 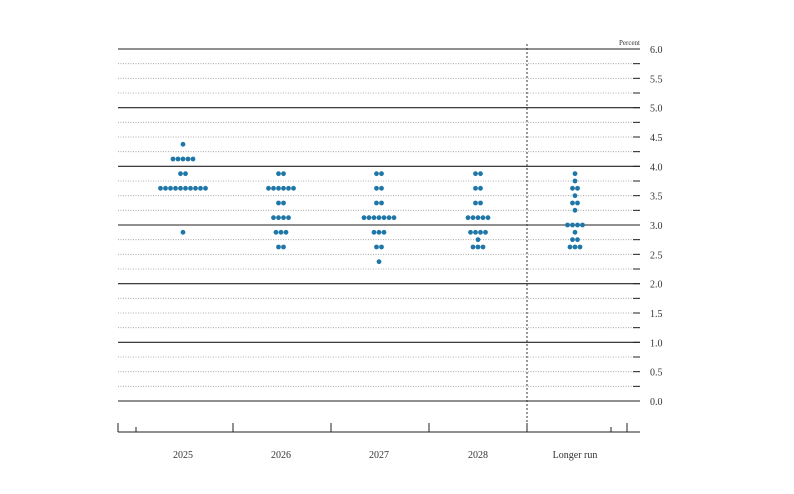 What do you see at coordinates (478, 455) in the screenshot?
I see `x-category-label: 2028` at bounding box center [478, 455].